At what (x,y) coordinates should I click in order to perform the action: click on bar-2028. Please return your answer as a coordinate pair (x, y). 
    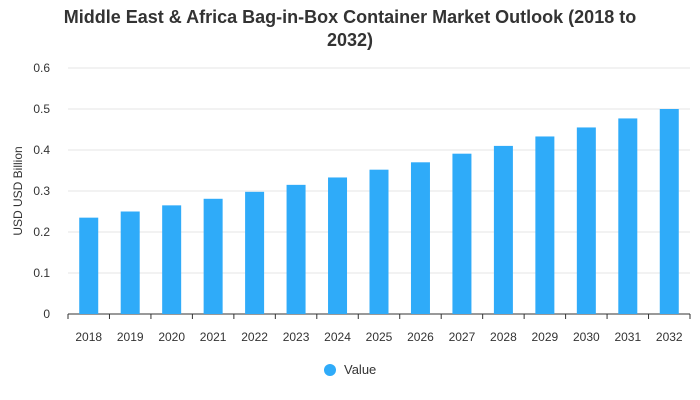
    Looking at the image, I should click on (503, 229).